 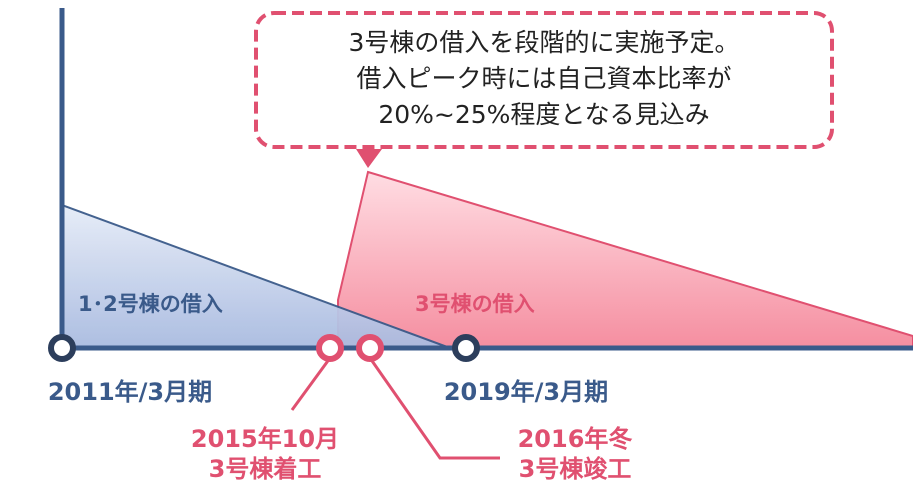 What do you see at coordinates (575, 439) in the screenshot?
I see `event-label: 2016年冬` at bounding box center [575, 439].